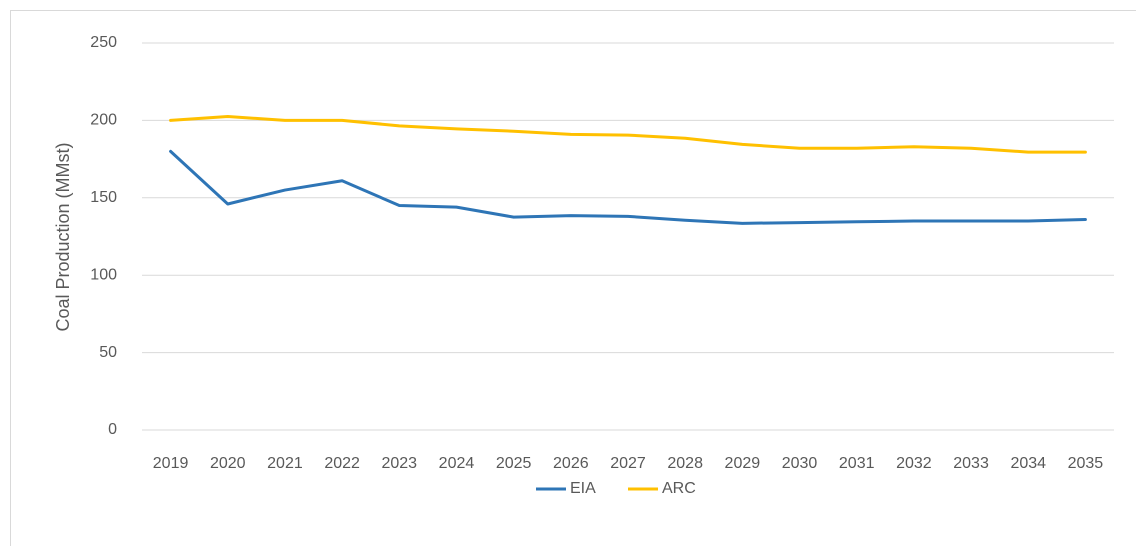 This screenshot has height=546, width=1136. What do you see at coordinates (171, 463) in the screenshot?
I see `x-tick-label: 2019` at bounding box center [171, 463].